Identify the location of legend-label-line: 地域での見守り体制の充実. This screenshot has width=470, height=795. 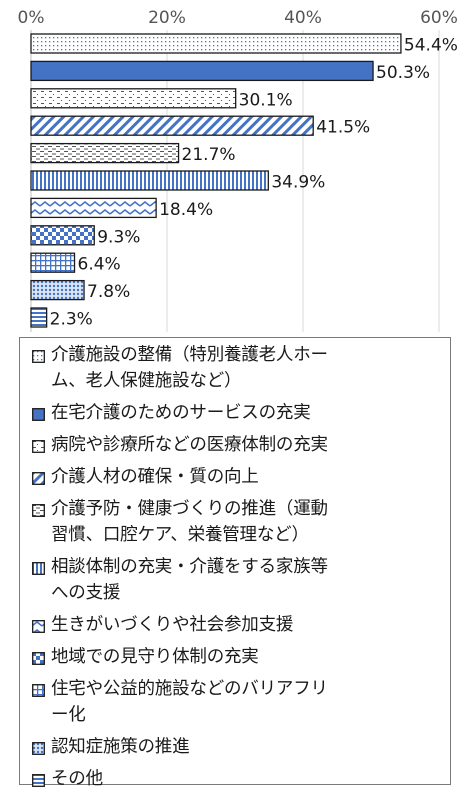
(155, 657).